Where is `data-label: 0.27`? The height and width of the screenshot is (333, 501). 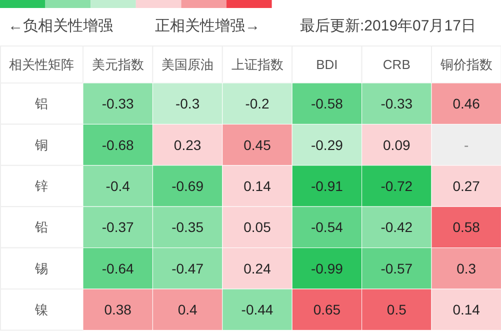 data-label: 0.27 is located at coordinates (466, 186).